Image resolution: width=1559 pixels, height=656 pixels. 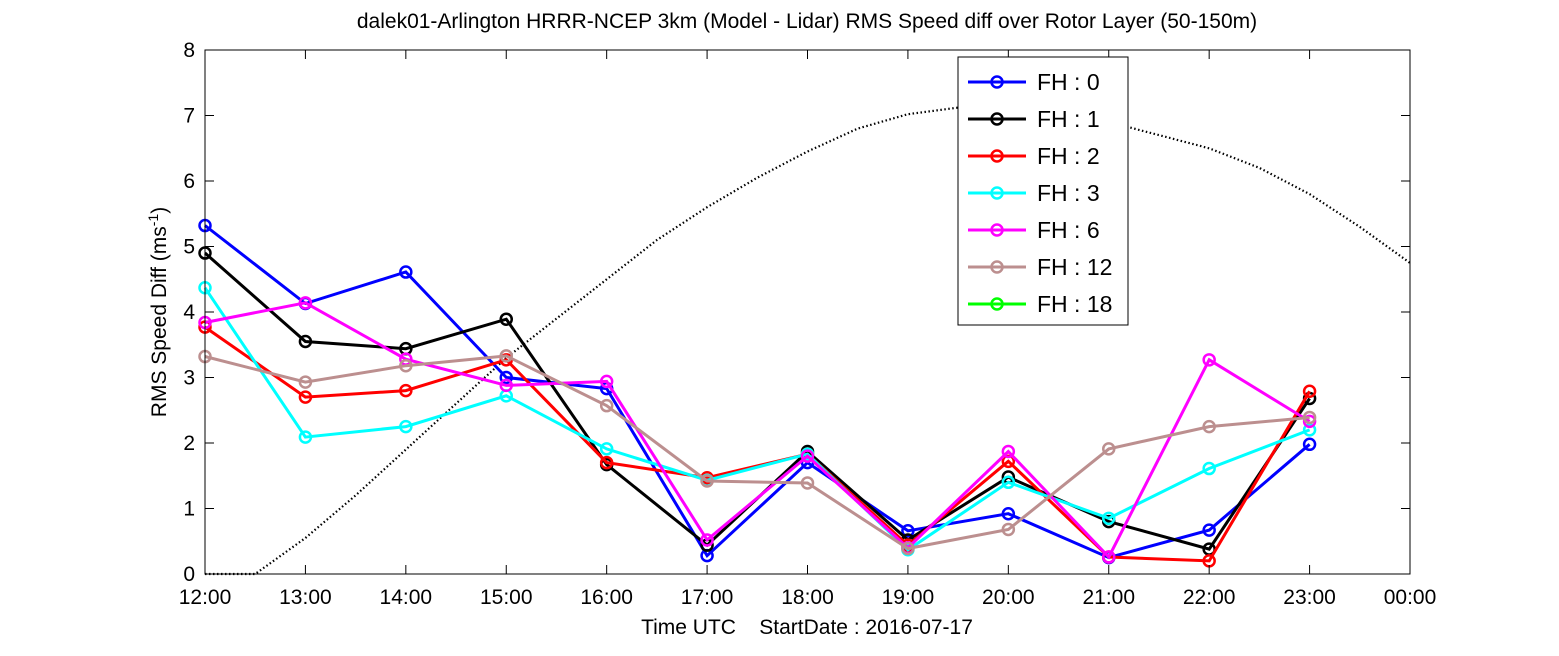 I want to click on legend-item: FH : 12, so click(x=1040, y=267).